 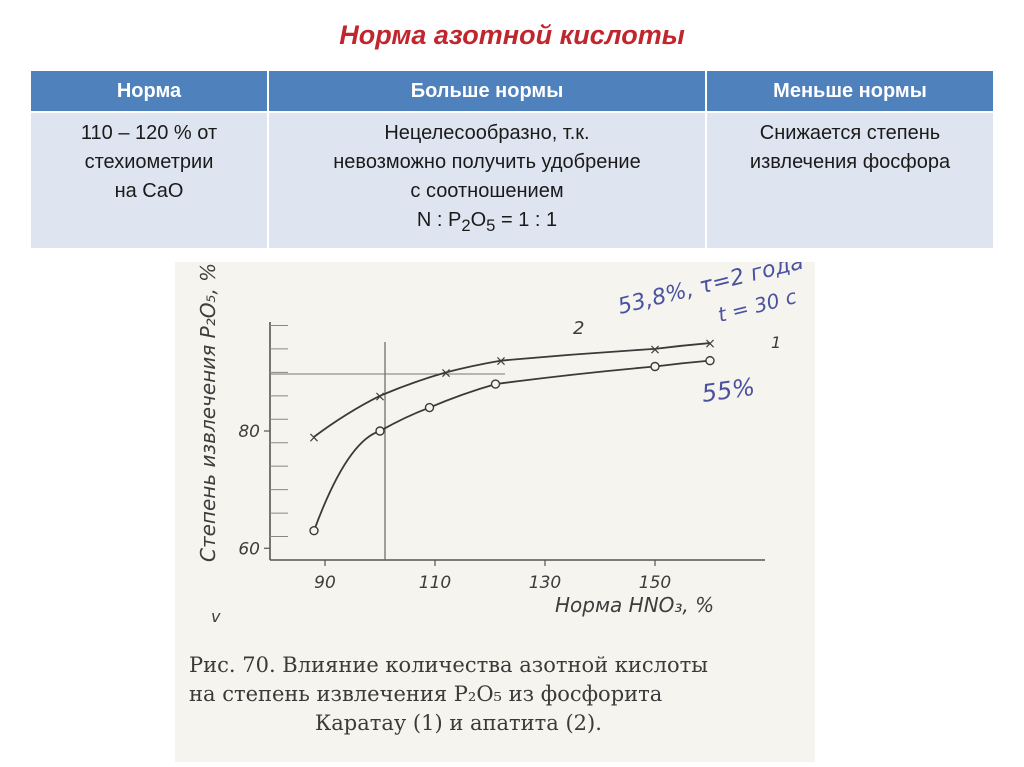 I want to click on cell-less-line: Снижается степень, so click(x=850, y=133).